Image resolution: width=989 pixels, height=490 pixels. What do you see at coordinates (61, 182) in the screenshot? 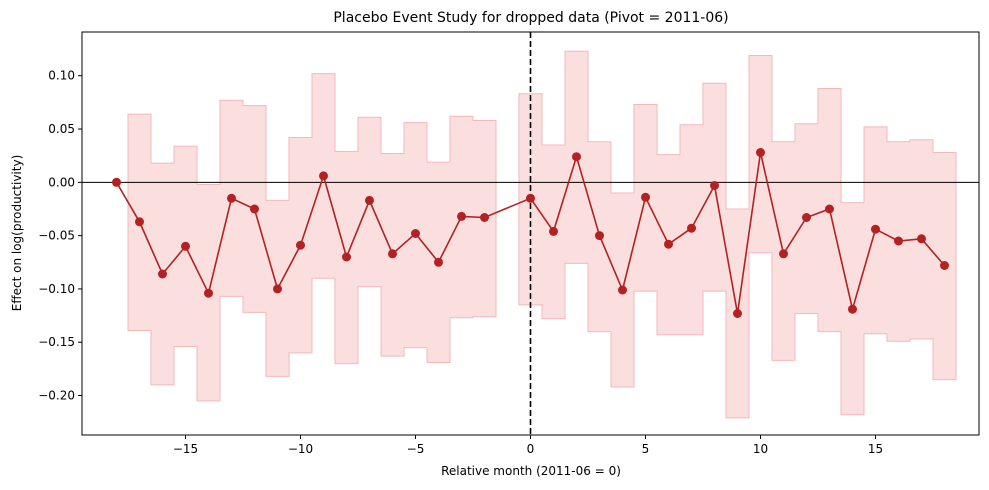
I see `y-tick-label: 0.00` at bounding box center [61, 182].